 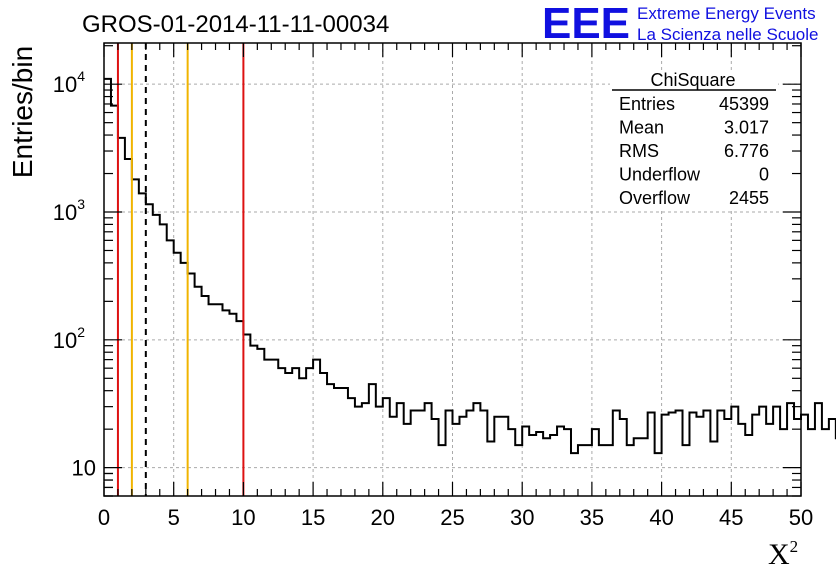 I want to click on y-tick-label: 10, so click(x=84, y=468).